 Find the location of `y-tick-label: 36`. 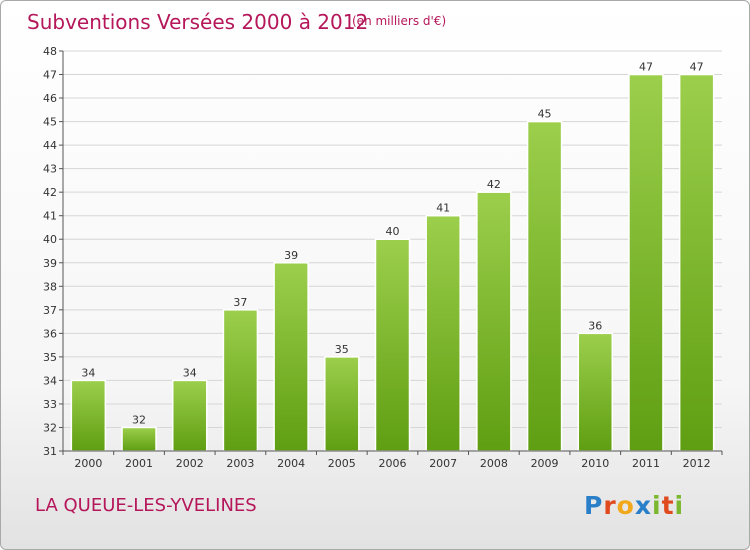

y-tick-label: 36 is located at coordinates (50, 333).